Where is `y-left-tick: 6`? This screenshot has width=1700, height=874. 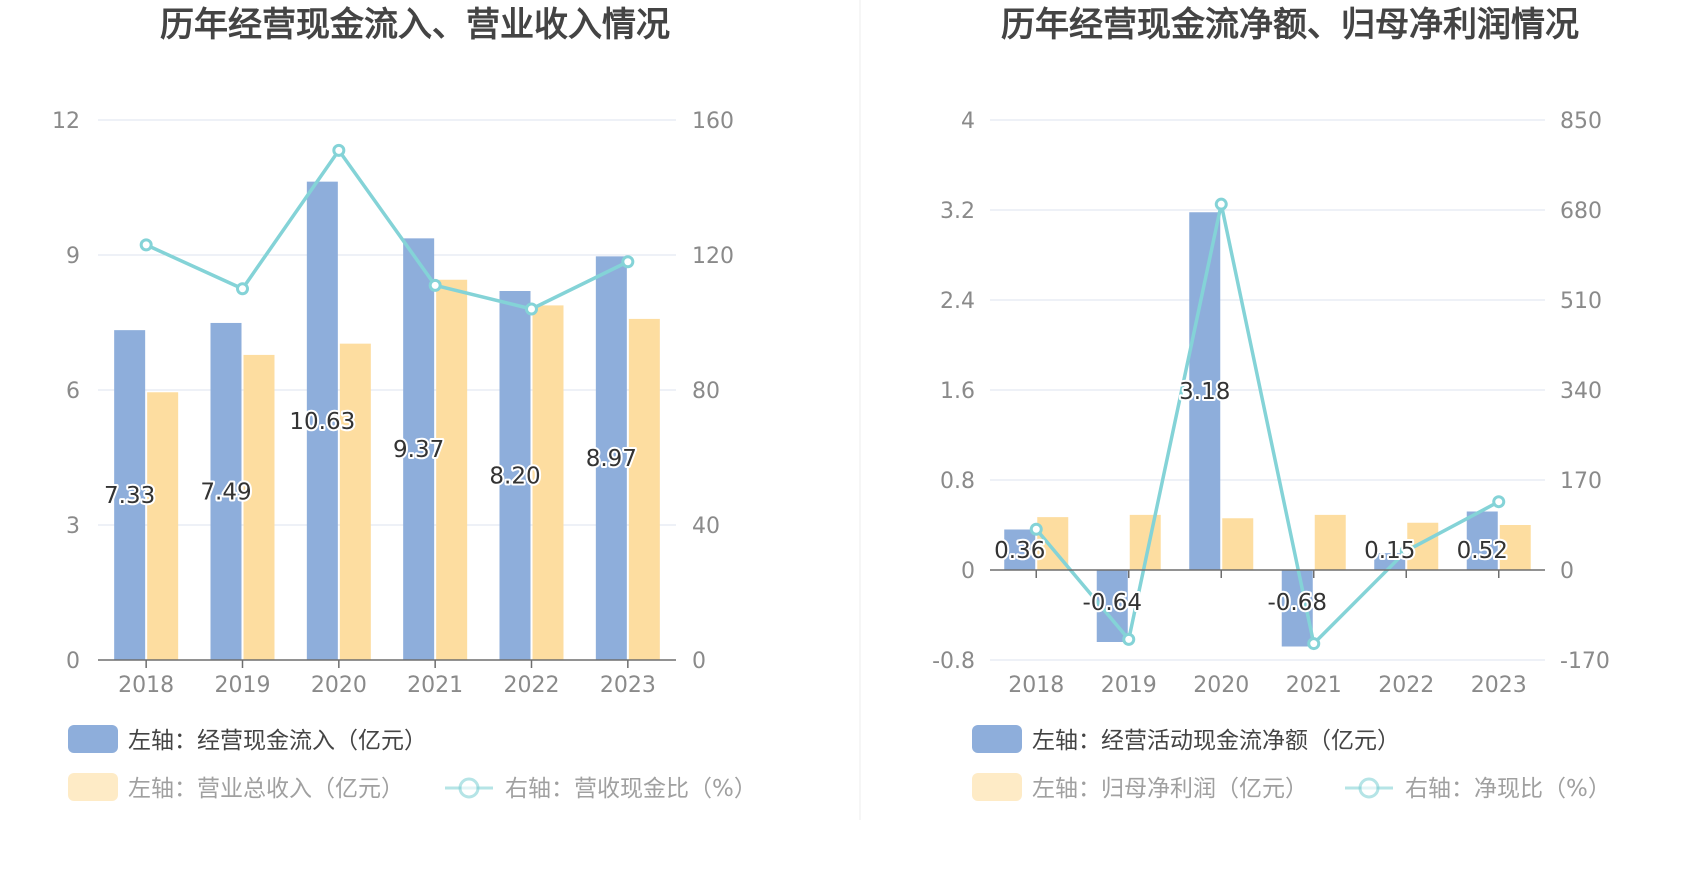 y-left-tick: 6 is located at coordinates (73, 391).